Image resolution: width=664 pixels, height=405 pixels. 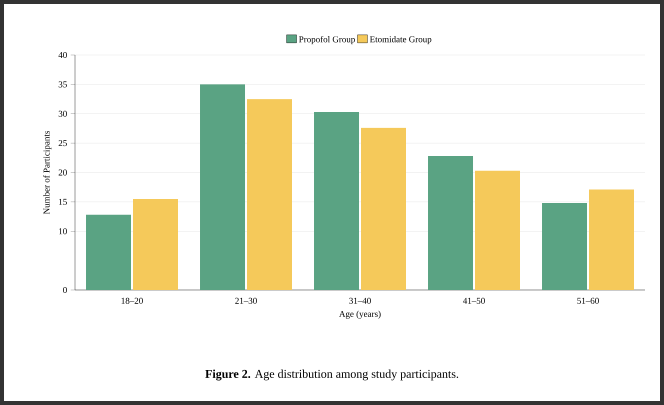 What do you see at coordinates (401, 40) in the screenshot?
I see `legend-label: Etomidate Group` at bounding box center [401, 40].